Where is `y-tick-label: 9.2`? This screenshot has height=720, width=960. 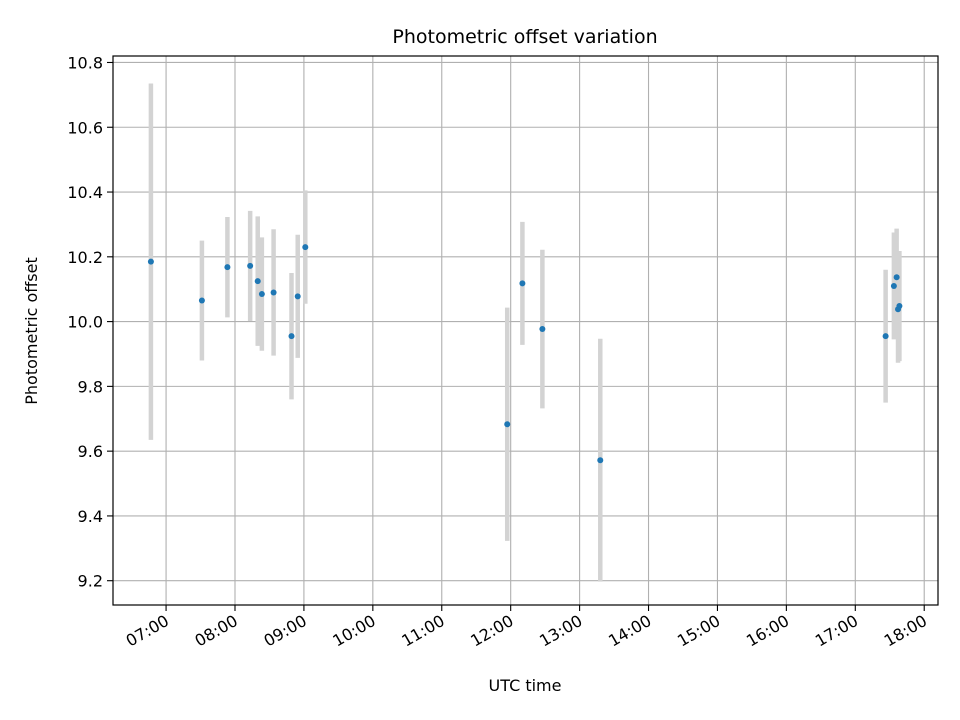 y-tick-label: 9.2 is located at coordinates (90, 581).